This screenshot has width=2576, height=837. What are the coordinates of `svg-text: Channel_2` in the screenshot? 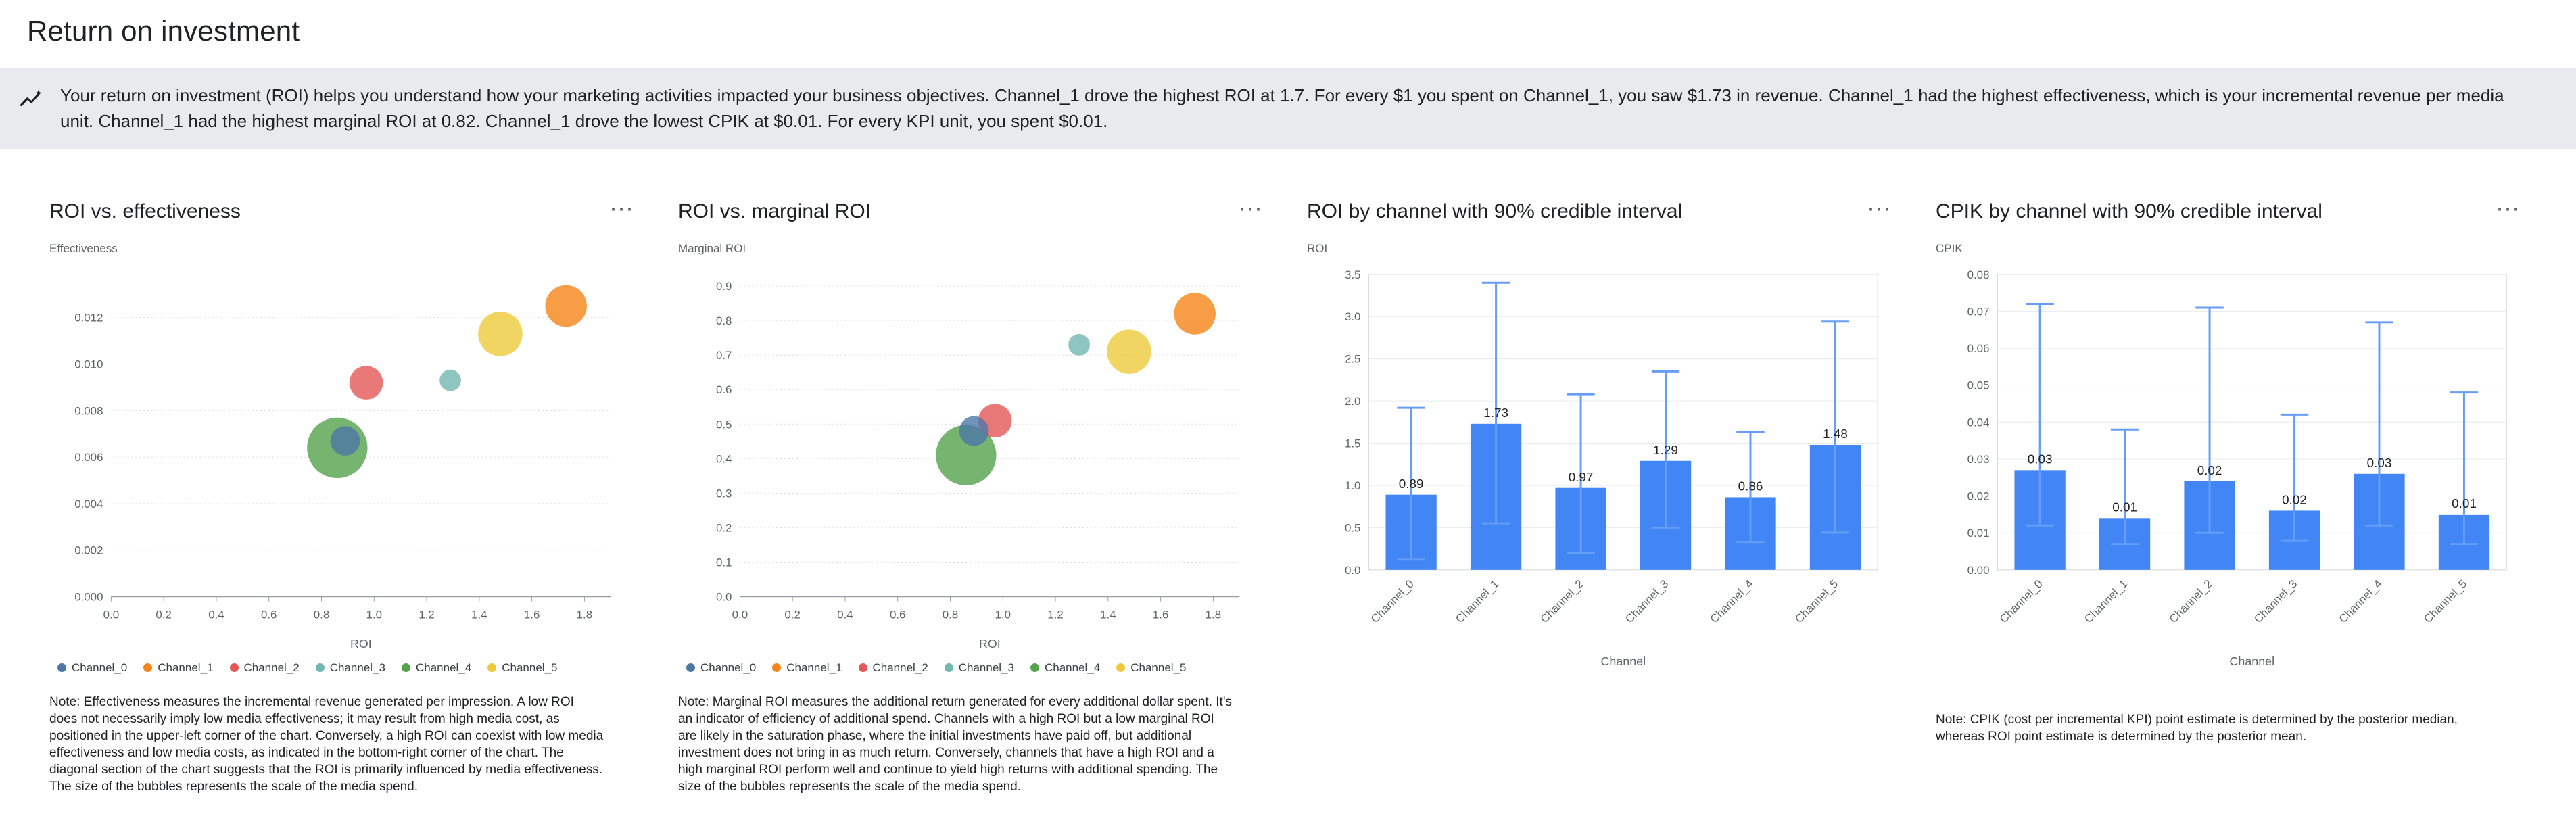 It's located at (1562, 601).